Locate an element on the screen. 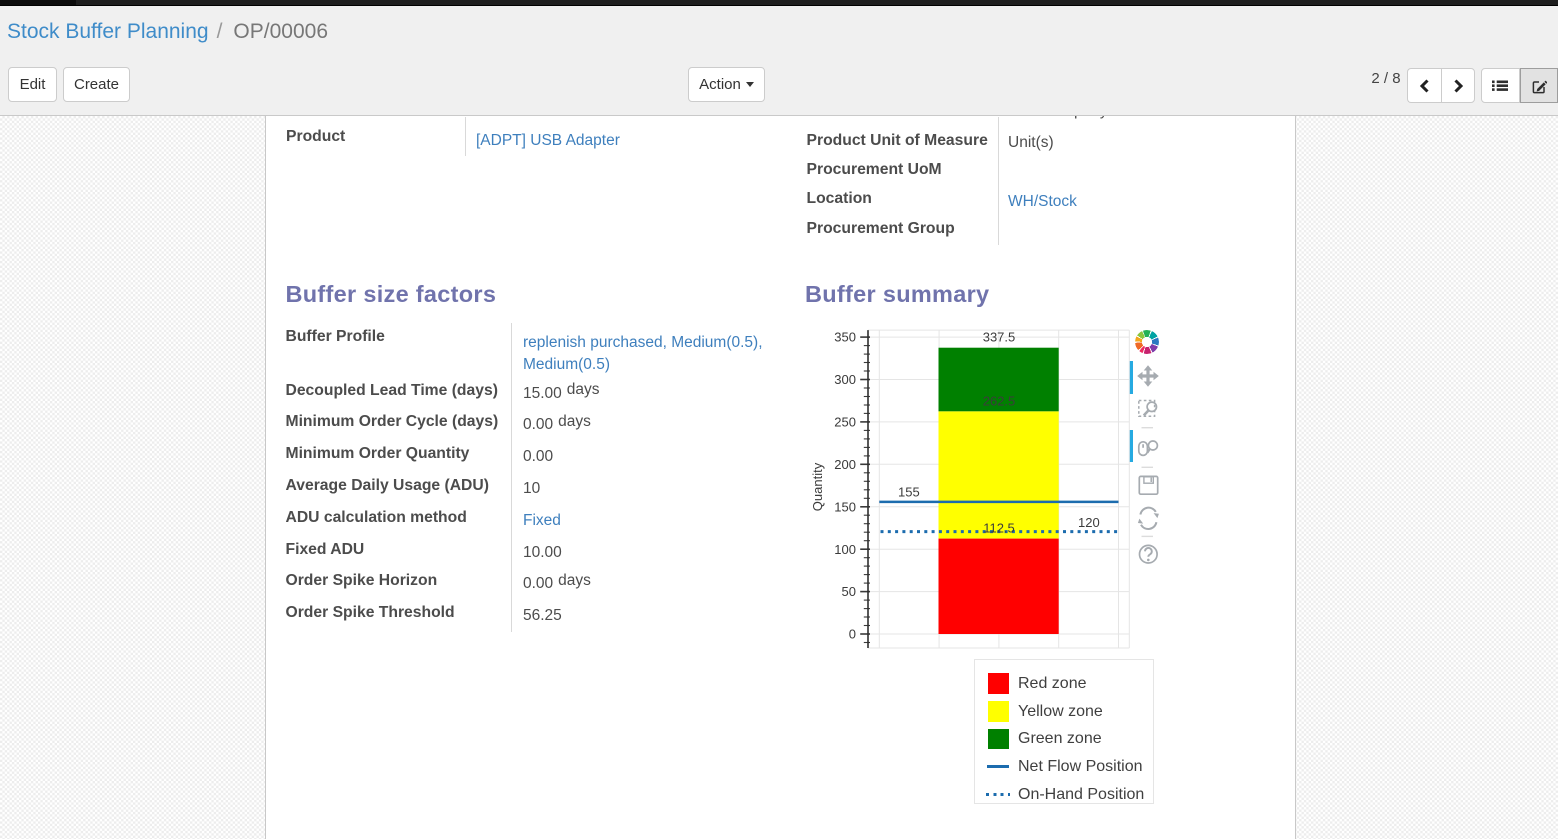  svg-text: 112.5 is located at coordinates (999, 527).